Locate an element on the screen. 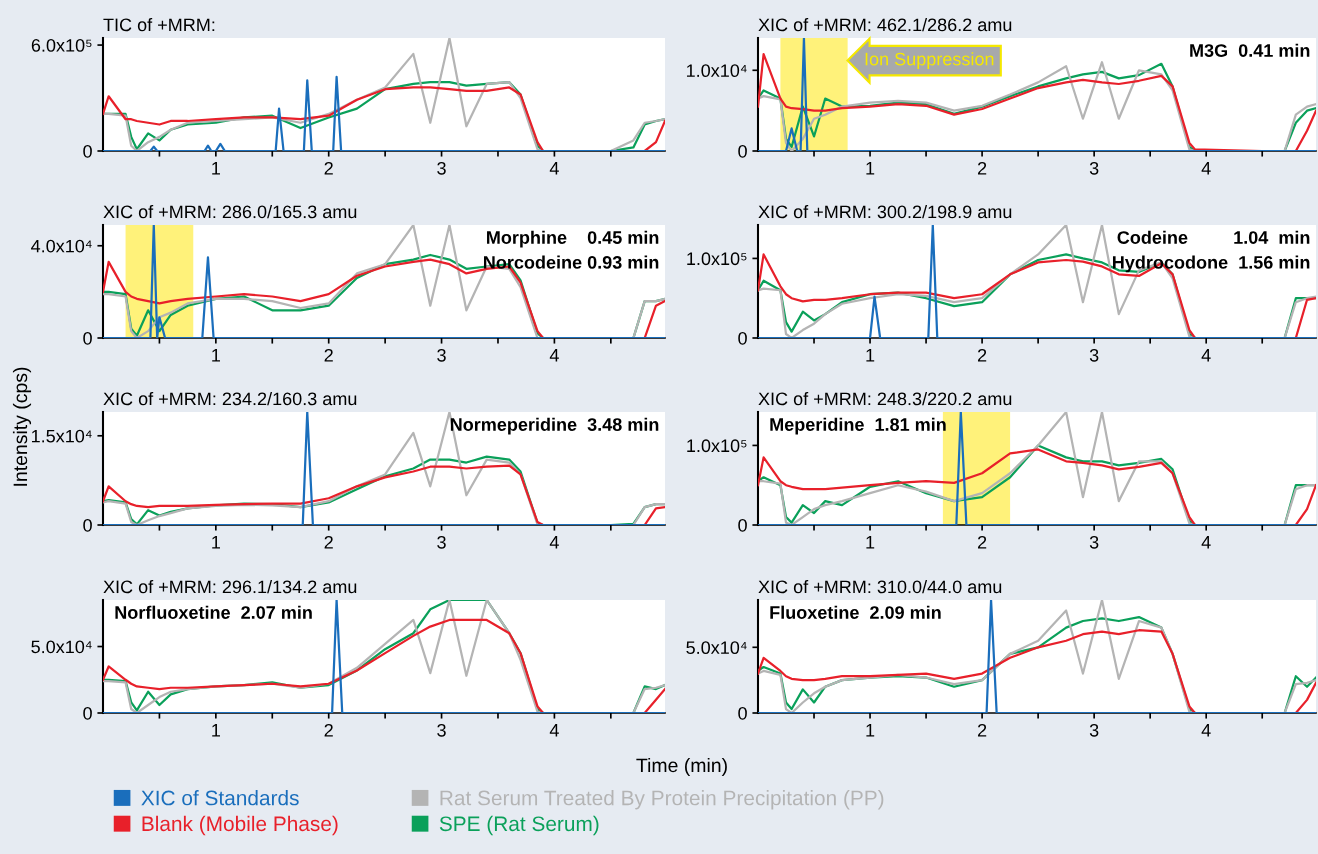 This screenshot has width=1318, height=854. annotation: M3G 0.41 min is located at coordinates (1250, 50).